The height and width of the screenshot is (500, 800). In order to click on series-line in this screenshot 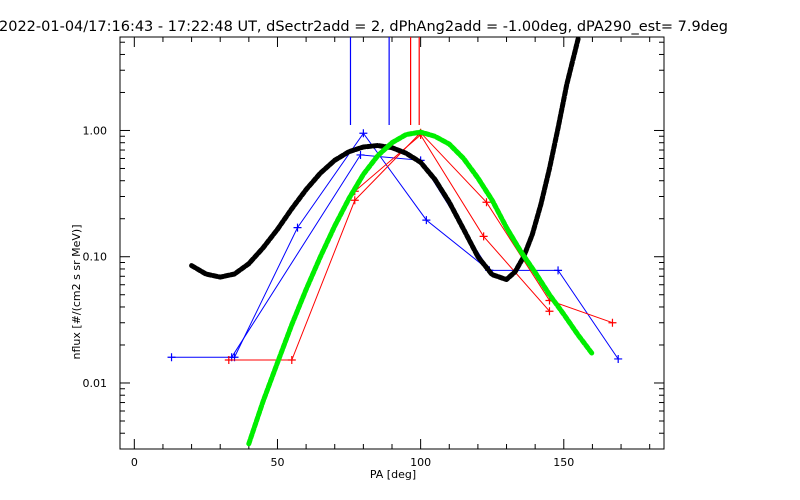, I will do `click(360, 256)`.